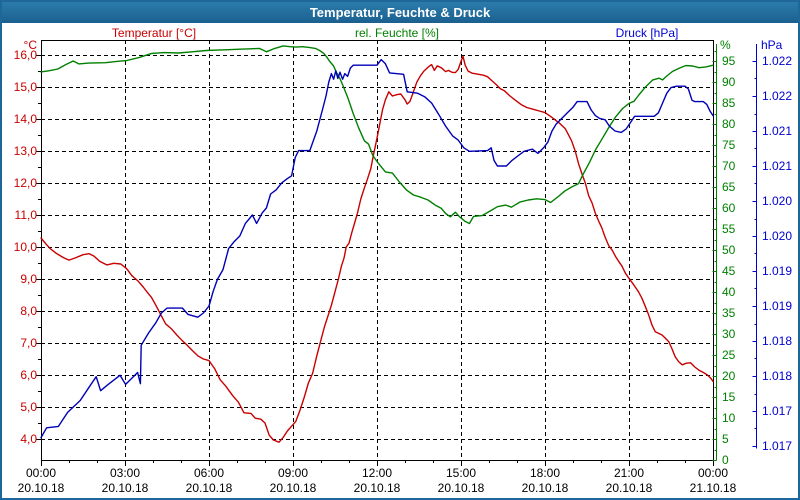 This screenshot has width=800, height=500. I want to click on svg-text: 13,0, so click(26, 151).